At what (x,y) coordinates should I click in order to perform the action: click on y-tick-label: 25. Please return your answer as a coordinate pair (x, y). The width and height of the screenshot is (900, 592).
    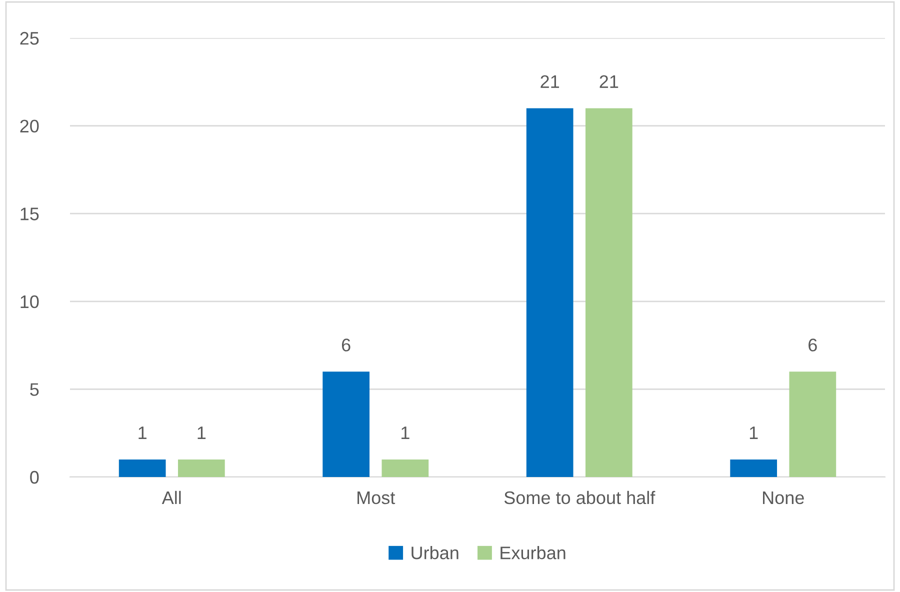
    Looking at the image, I should click on (29, 38).